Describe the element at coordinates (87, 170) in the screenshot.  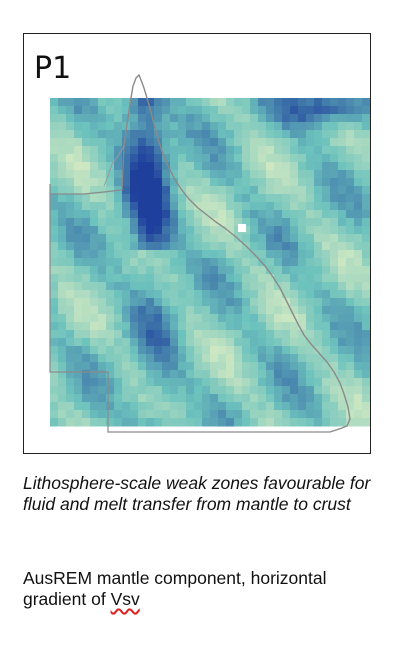
I see `state-border` at that location.